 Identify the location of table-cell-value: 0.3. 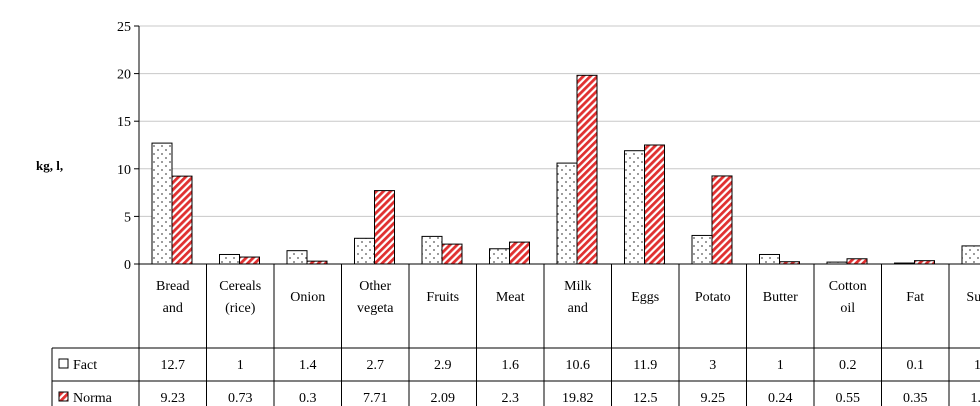
(308, 398).